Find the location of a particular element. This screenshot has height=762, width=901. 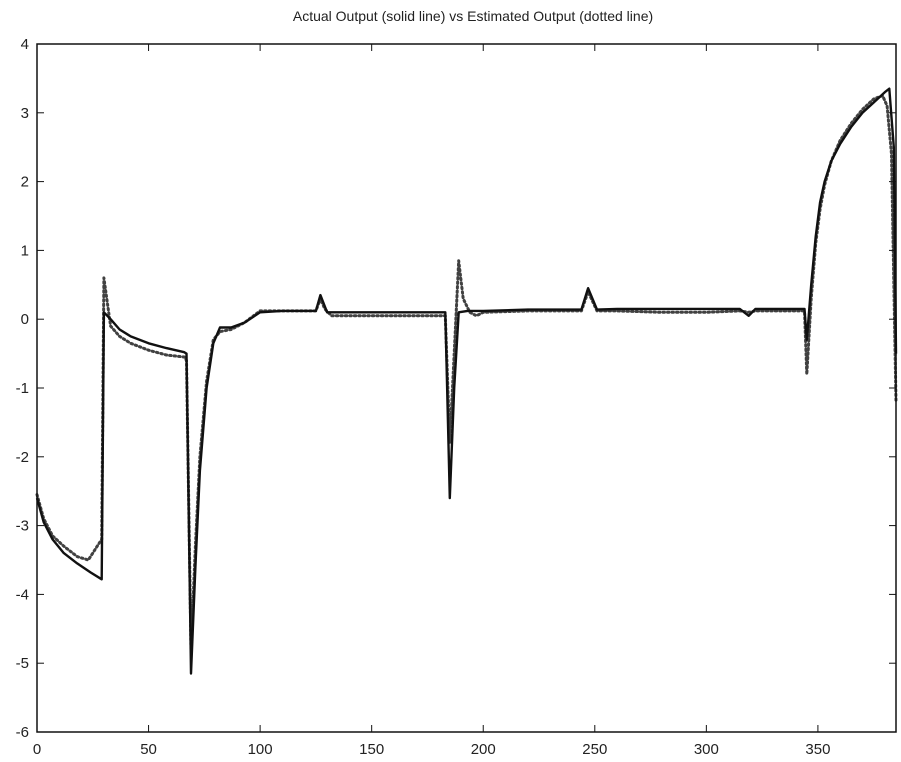

y-tick-label: -1 is located at coordinates (22, 388).